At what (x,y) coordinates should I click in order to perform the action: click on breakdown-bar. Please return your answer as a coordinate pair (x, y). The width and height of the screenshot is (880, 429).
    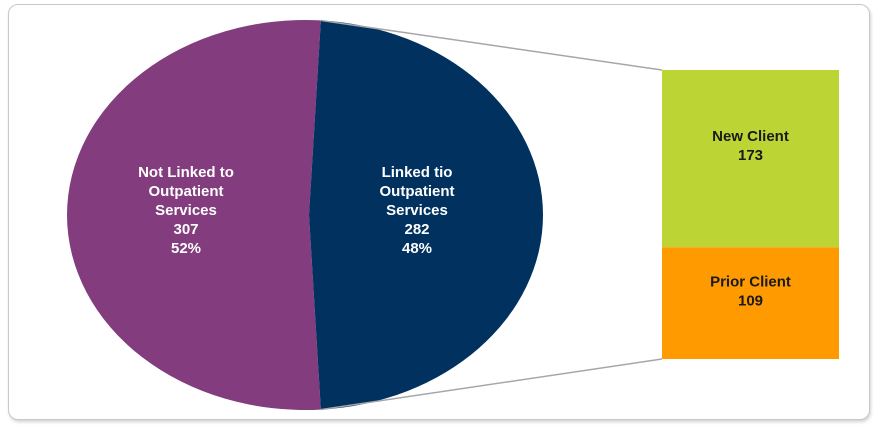
    Looking at the image, I should click on (750, 214).